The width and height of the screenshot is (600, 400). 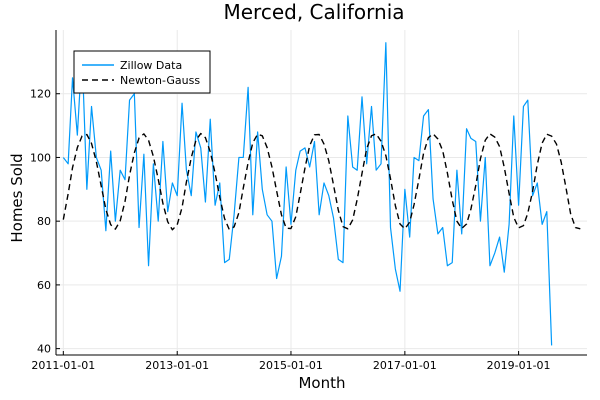 I want to click on x-axis-label: Month, so click(x=321, y=383).